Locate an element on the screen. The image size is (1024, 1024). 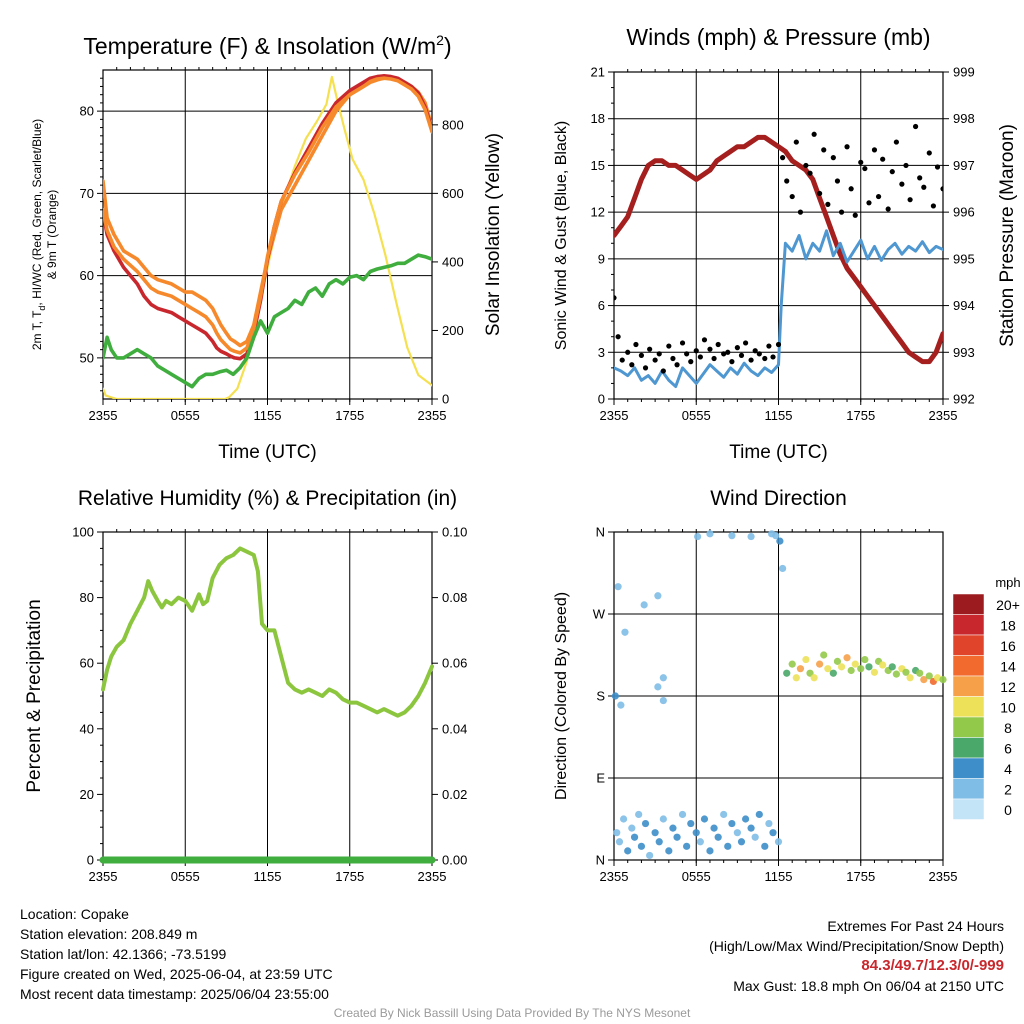
y-tick-label: 20 is located at coordinates (87, 794).